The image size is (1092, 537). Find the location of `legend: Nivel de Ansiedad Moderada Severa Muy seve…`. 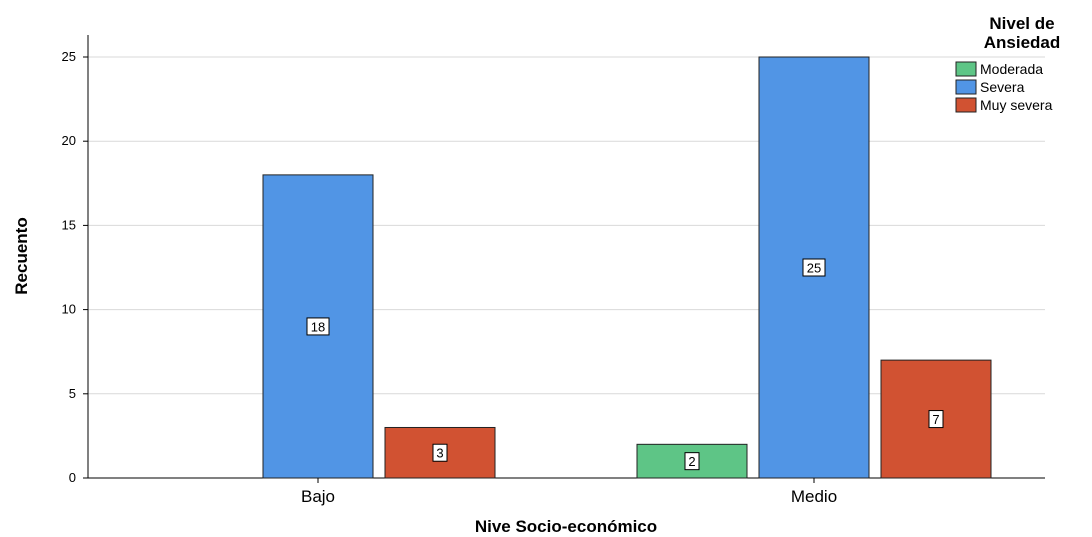

legend: Nivel de Ansiedad Moderada Severa Muy seve… is located at coordinates (1008, 63).